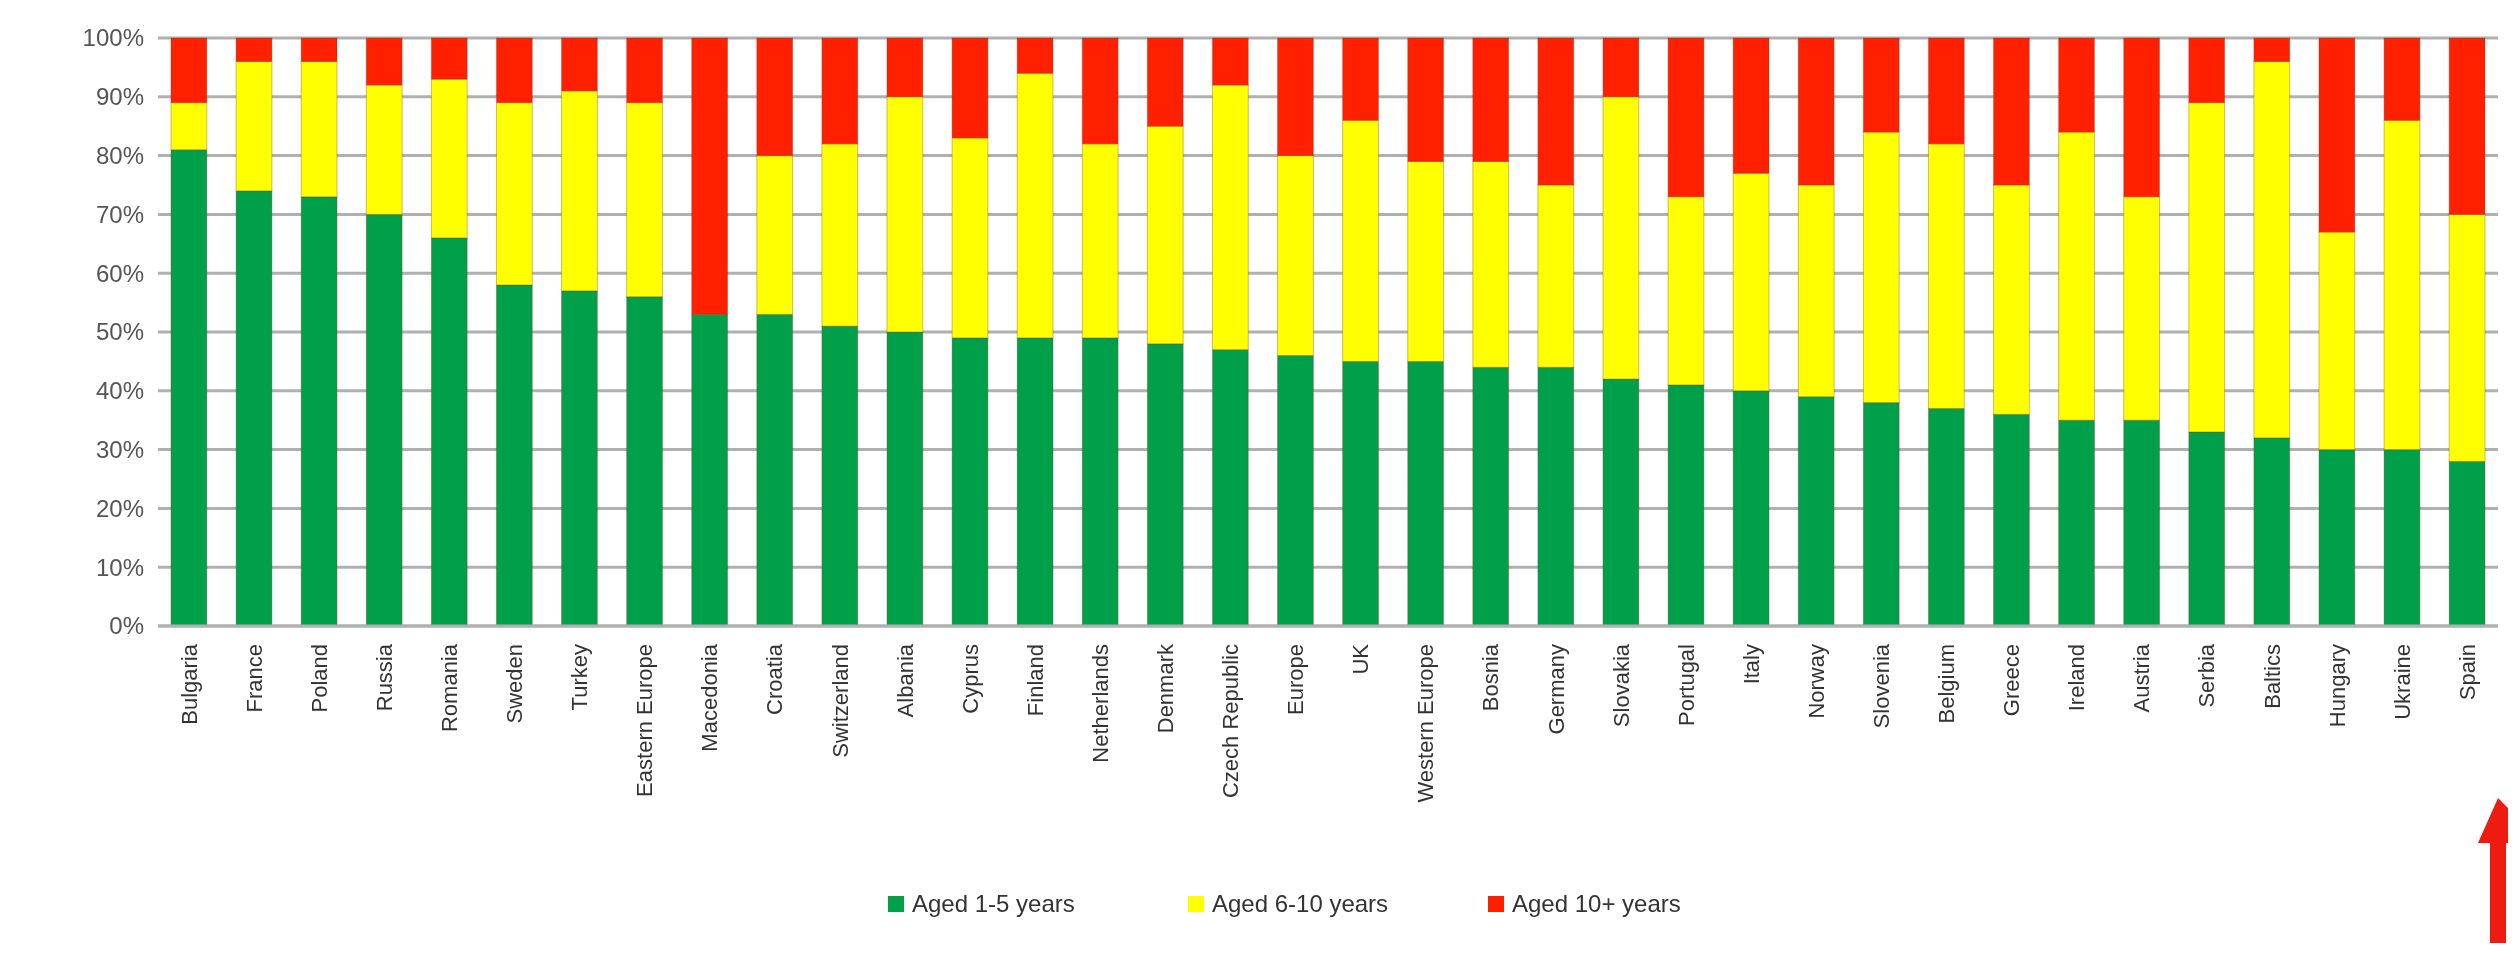 The width and height of the screenshot is (2518, 954). Describe the element at coordinates (2142, 678) in the screenshot. I see `x-tick-label: Austria` at that location.